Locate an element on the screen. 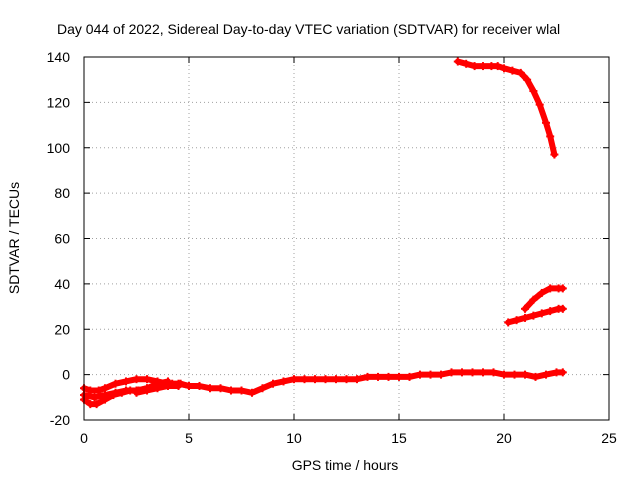  x-axis-label: GPS time / hours is located at coordinates (345, 465).